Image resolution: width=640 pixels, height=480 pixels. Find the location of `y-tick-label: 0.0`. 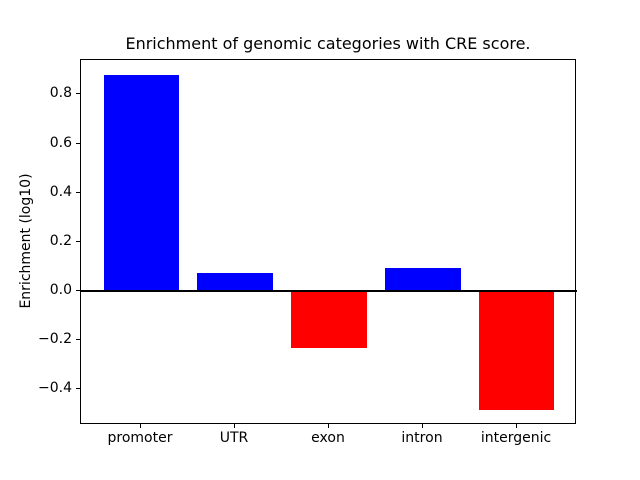

y-tick-label: 0.0 is located at coordinates (60, 290).